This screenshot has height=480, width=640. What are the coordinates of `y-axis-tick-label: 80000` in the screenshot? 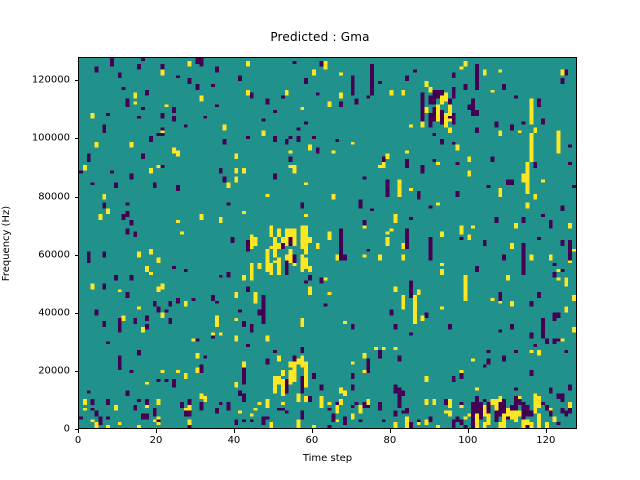 It's located at (54, 196).